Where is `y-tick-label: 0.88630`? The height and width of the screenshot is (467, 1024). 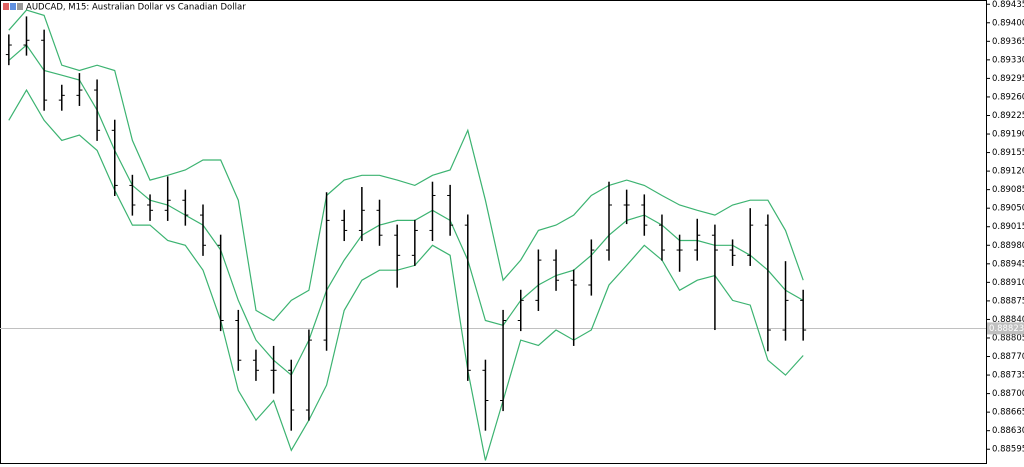
y-tick-label: 0.88630 is located at coordinates (1008, 431).